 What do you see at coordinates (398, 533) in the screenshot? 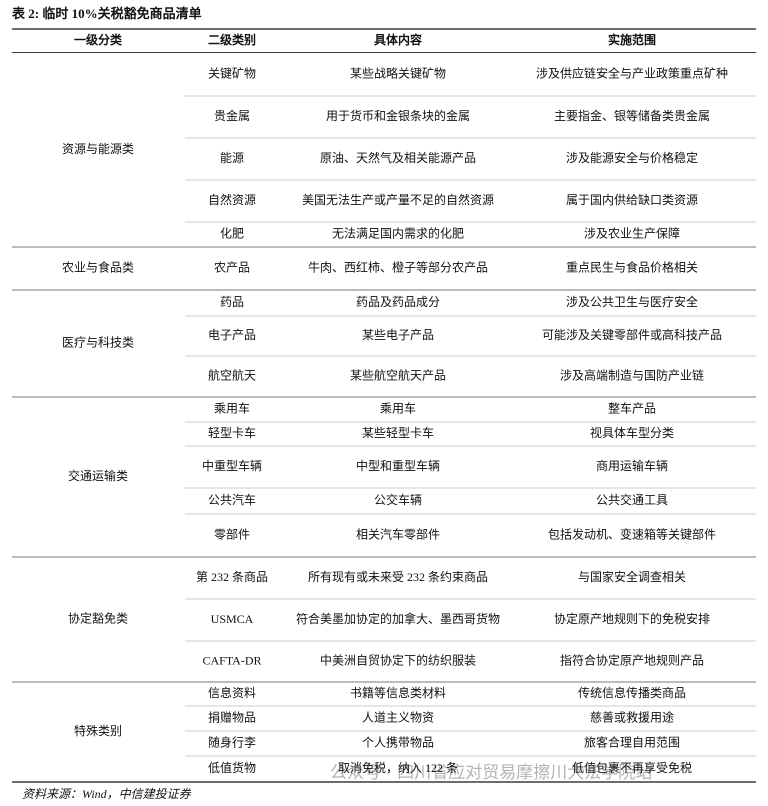
I see `table-cell: 相关汽车零部件` at bounding box center [398, 533].